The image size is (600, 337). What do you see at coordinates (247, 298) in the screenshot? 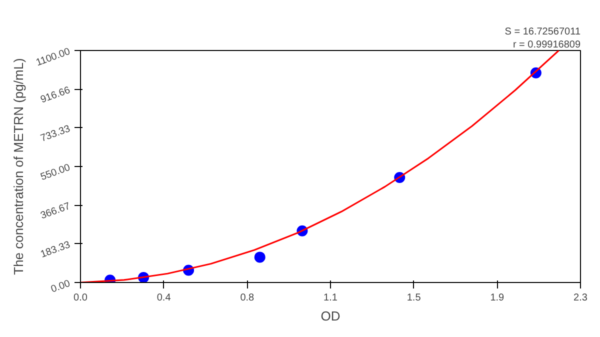
I see `x-tick-label: 0.8` at bounding box center [247, 298].